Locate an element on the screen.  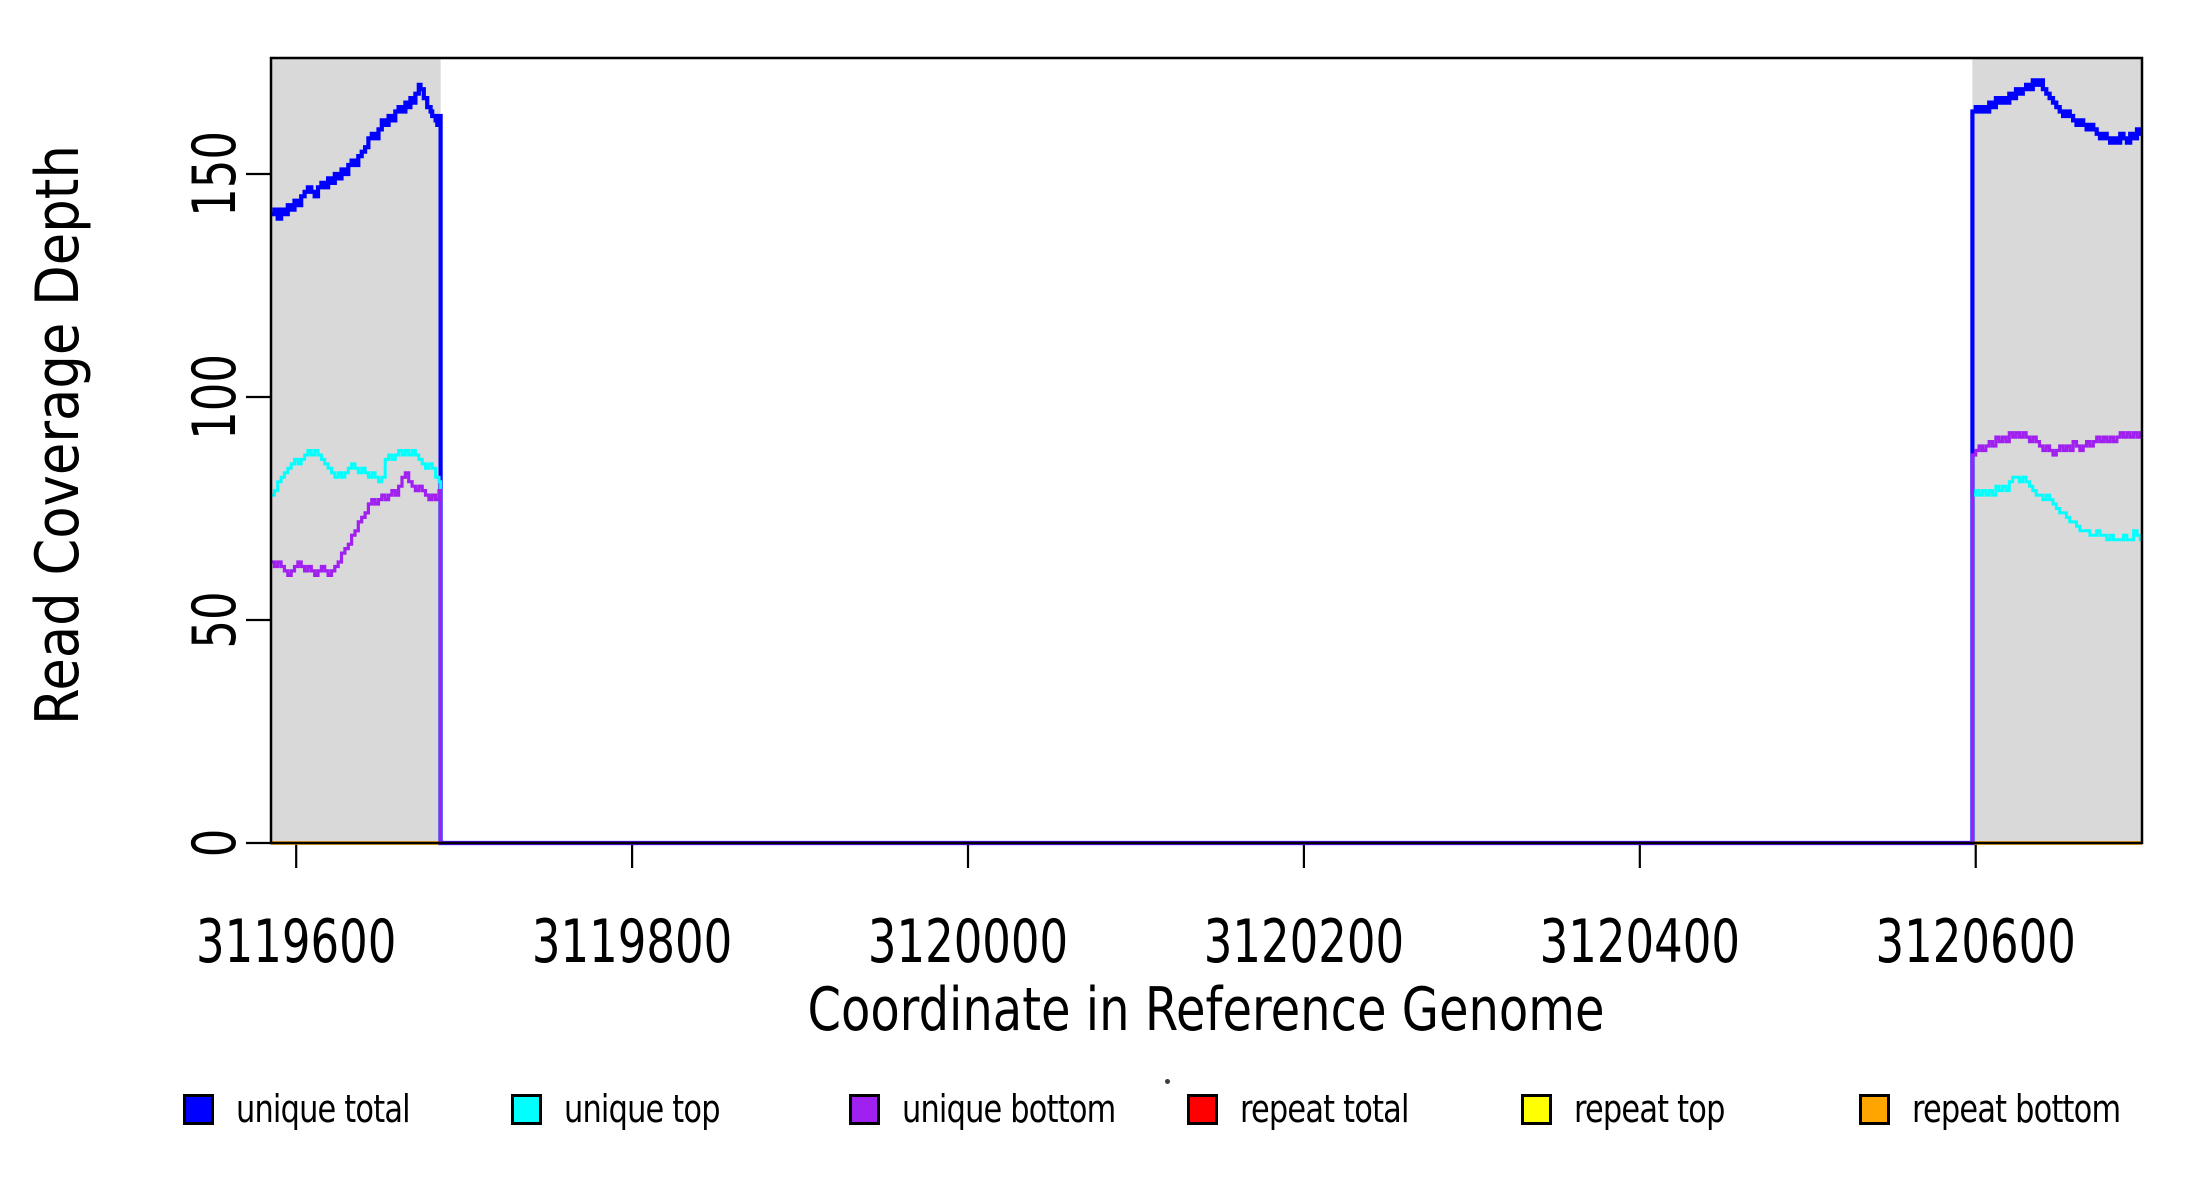
y-axis-title: Read Coverage Depth is located at coordinates (58, 435).